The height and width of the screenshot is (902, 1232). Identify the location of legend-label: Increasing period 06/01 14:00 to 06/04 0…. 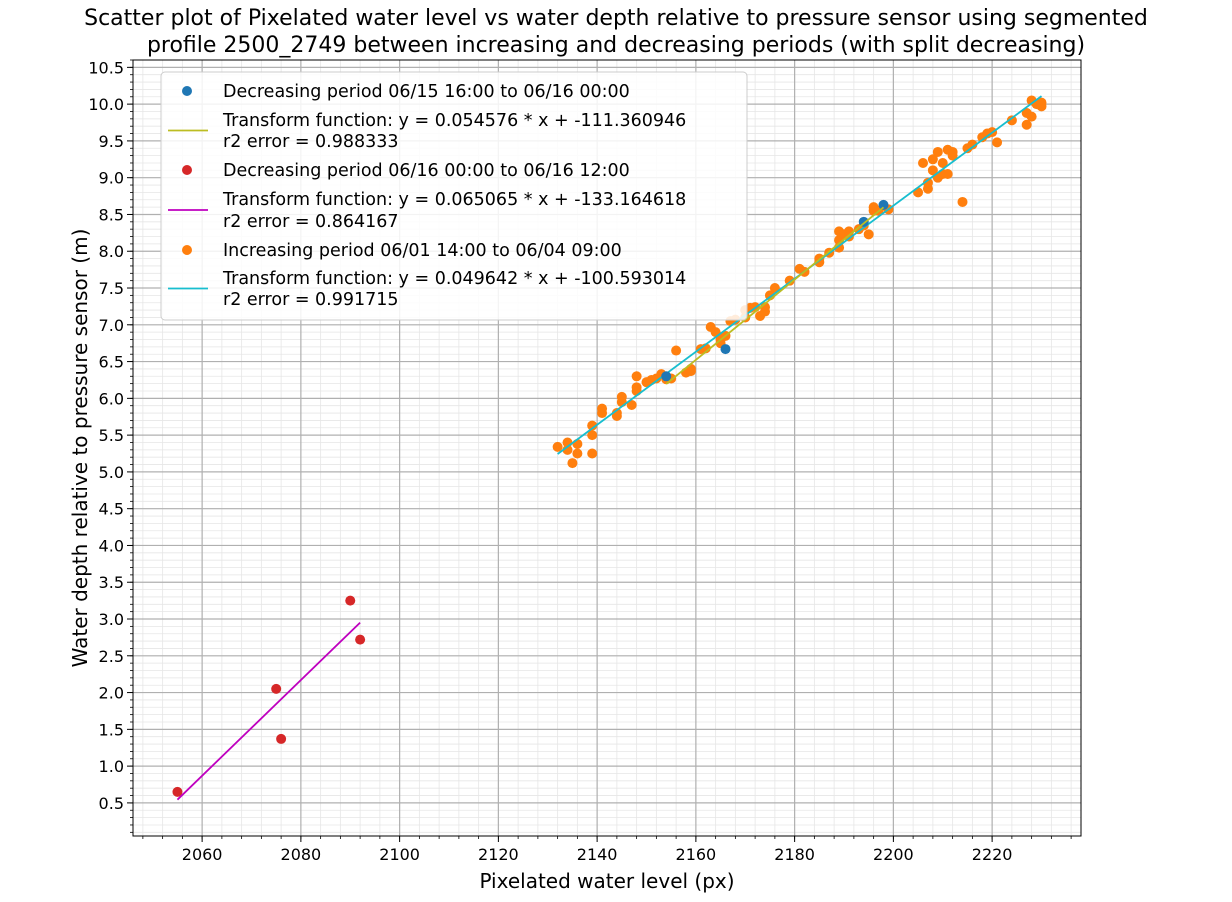
(422, 251).